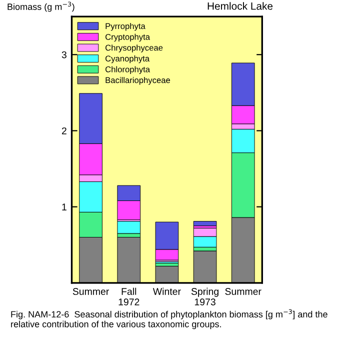 This screenshot has height=338, width=350. Describe the element at coordinates (128, 70) in the screenshot. I see `legend-label: Chlorophyta` at that location.